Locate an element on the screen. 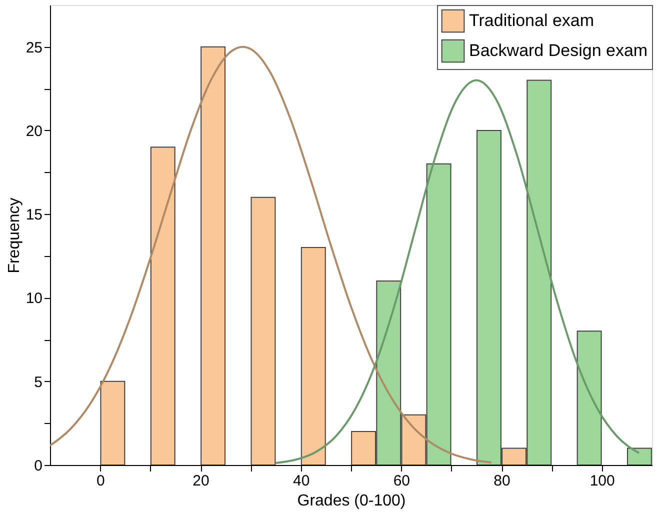 This screenshot has height=513, width=657. x-tick-label: 0 is located at coordinates (100, 481).